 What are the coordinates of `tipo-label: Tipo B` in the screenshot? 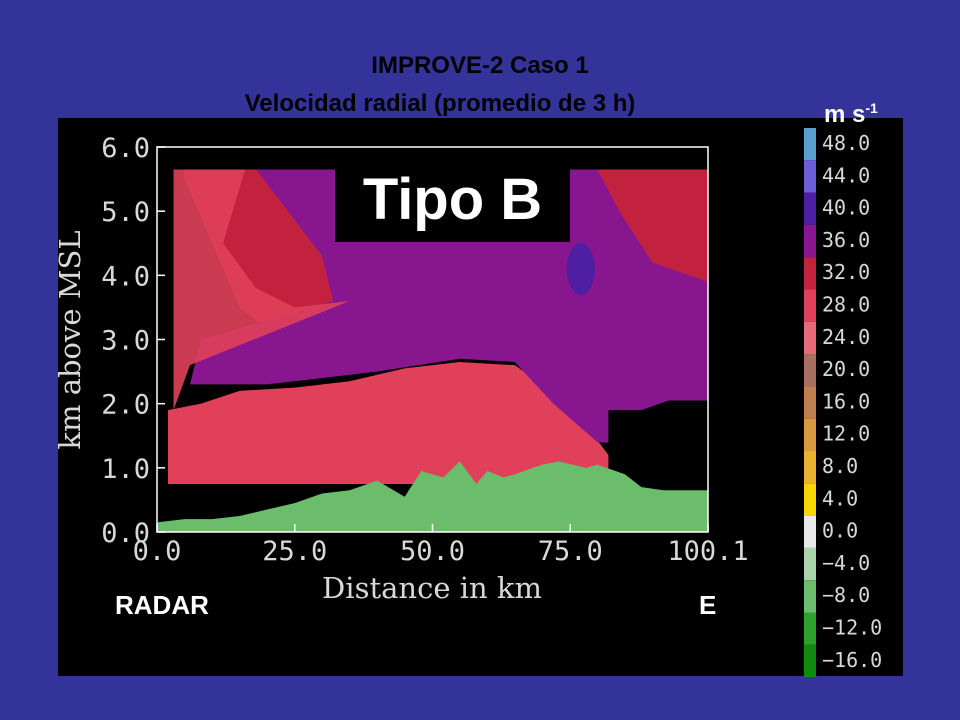 It's located at (452, 199).